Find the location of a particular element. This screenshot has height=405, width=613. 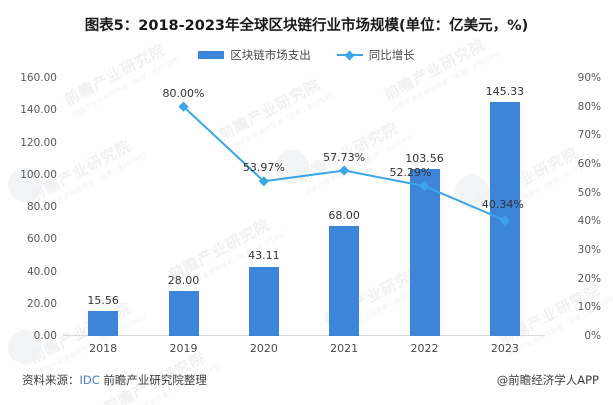

y-axis-right-tick: 30% is located at coordinates (589, 250).